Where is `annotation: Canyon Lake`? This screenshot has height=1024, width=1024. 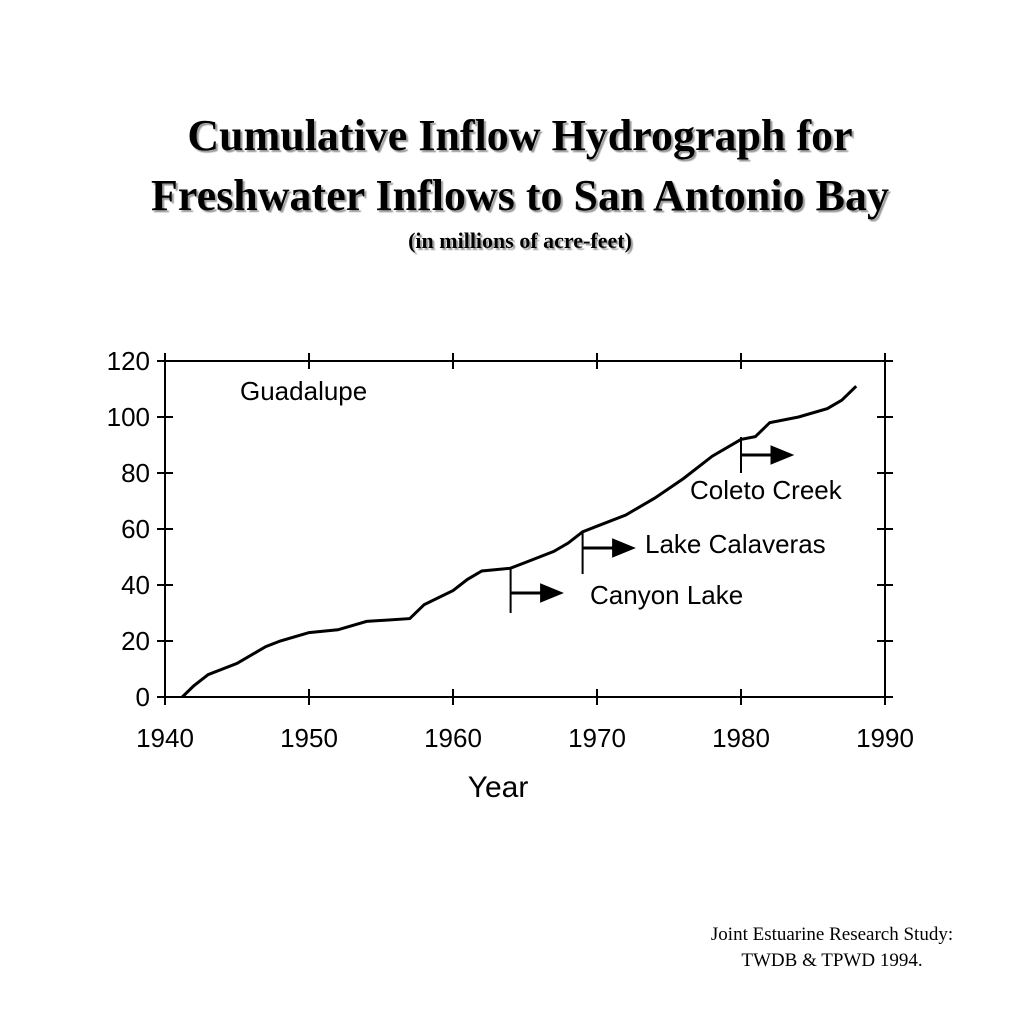
annotation: Canyon Lake is located at coordinates (666, 595).